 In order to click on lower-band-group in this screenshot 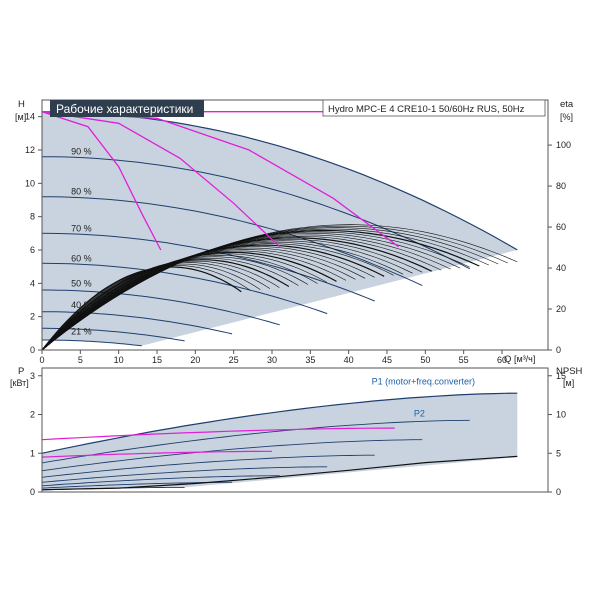, I will do `click(280, 442)`.